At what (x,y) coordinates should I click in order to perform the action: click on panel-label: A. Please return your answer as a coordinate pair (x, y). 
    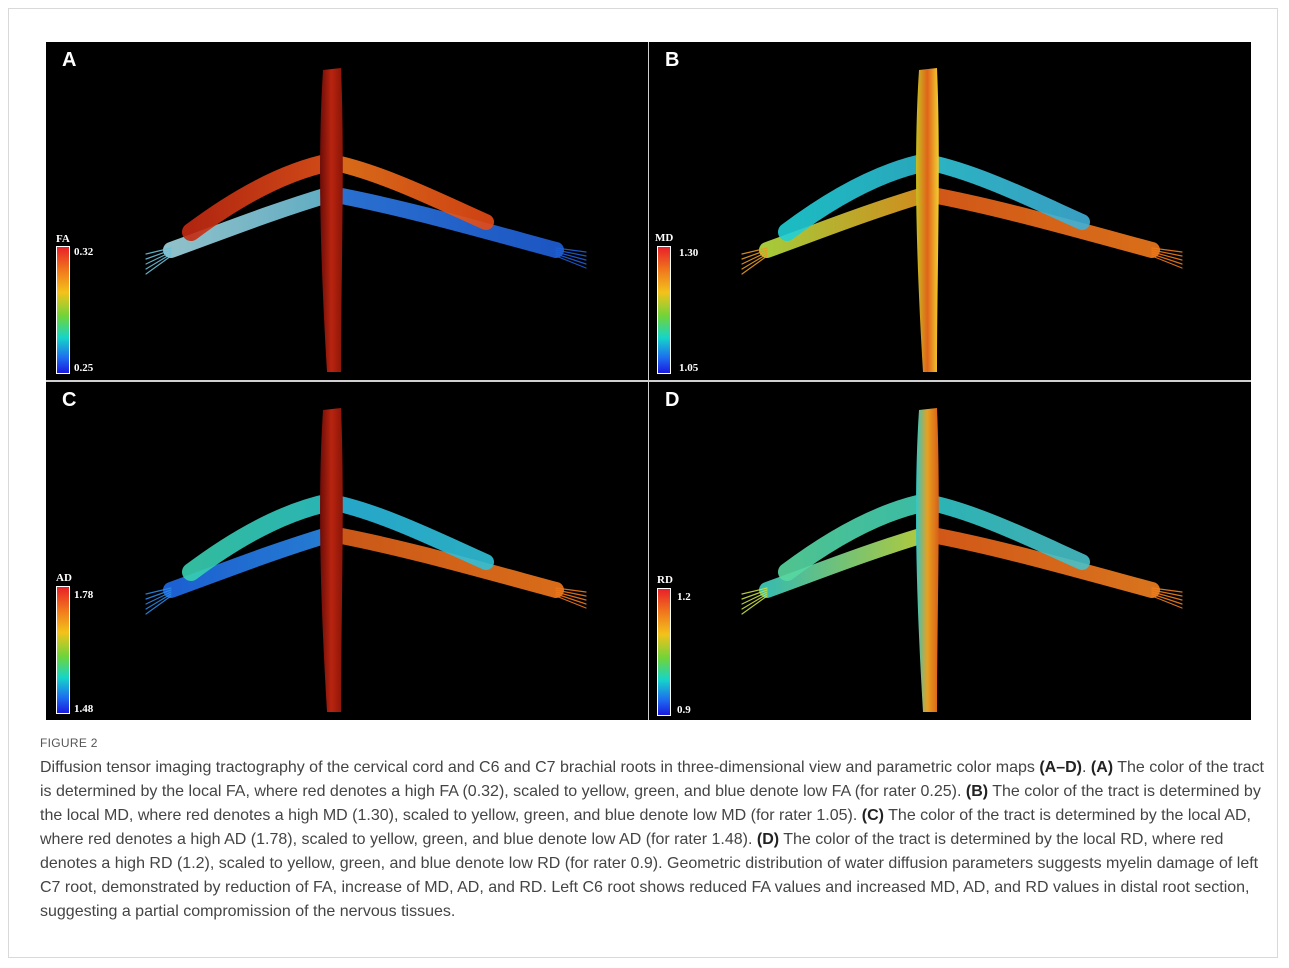
    Looking at the image, I should click on (69, 60).